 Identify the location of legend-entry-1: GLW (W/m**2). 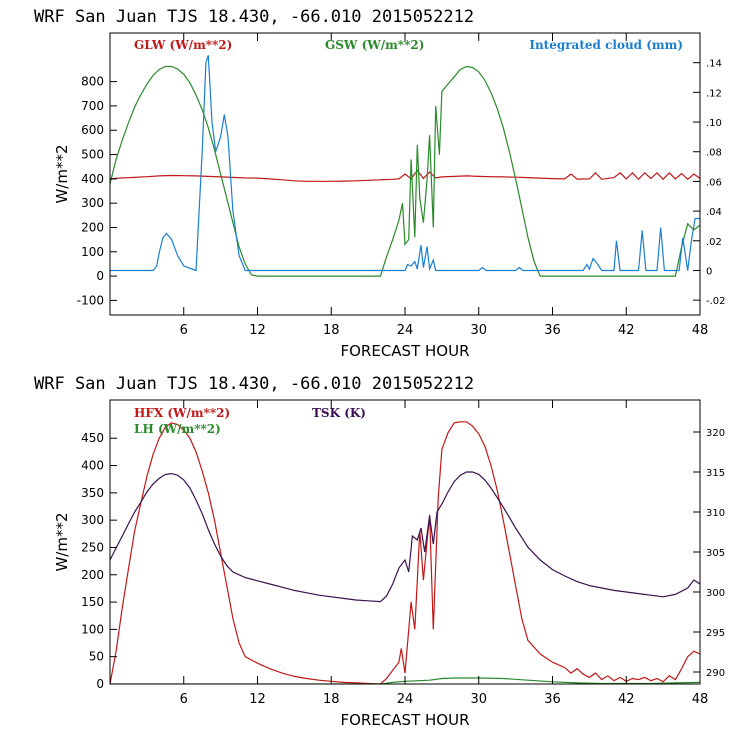
(183, 45).